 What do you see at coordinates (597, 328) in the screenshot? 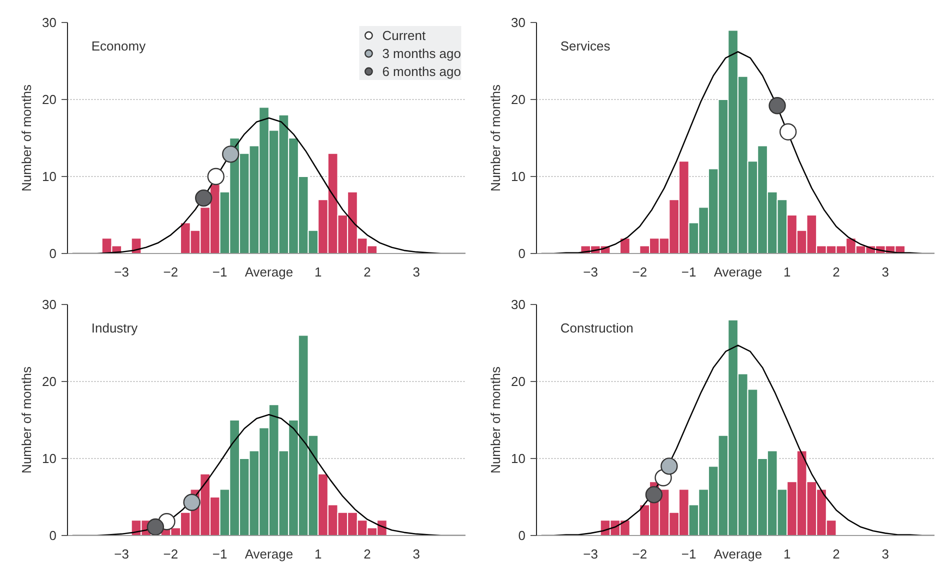
I see `text: Construction` at bounding box center [597, 328].